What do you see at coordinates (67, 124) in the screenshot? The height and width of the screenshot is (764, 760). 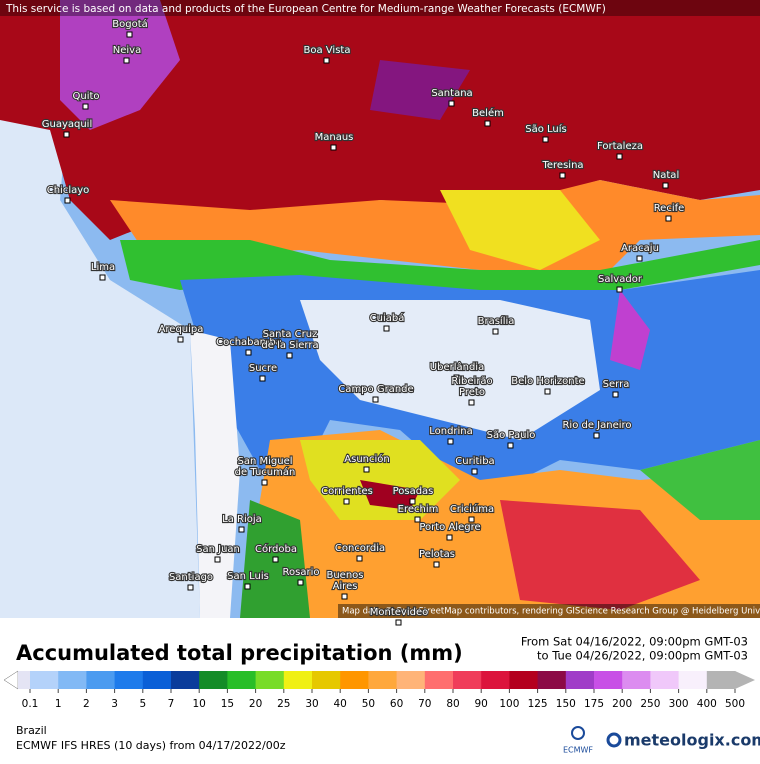 I see `city-label: Guayaquil` at bounding box center [67, 124].